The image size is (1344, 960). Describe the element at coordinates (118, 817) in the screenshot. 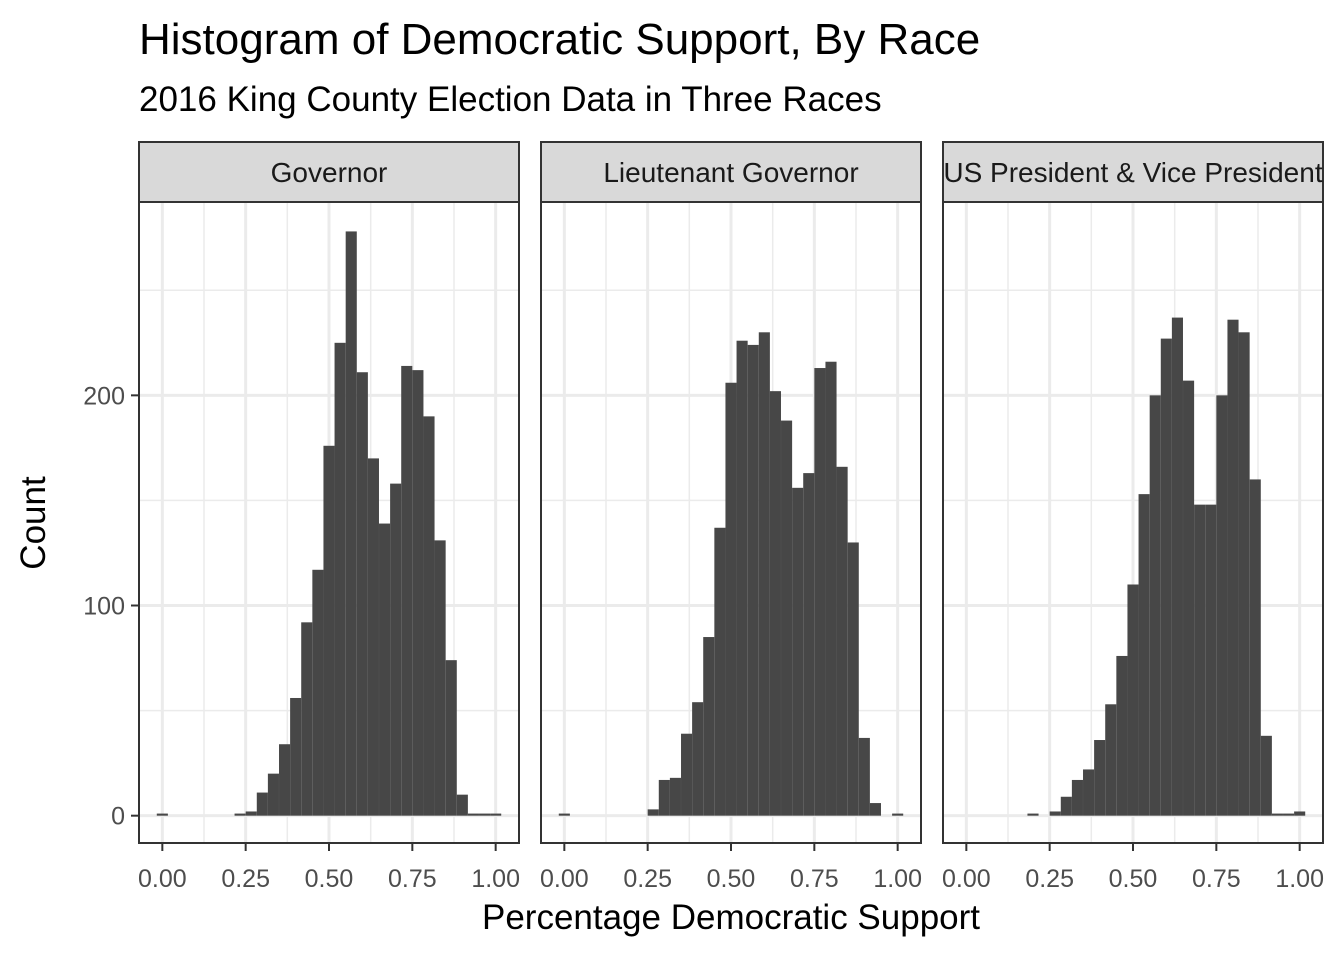

I see `y-tick-label: 0` at that location.